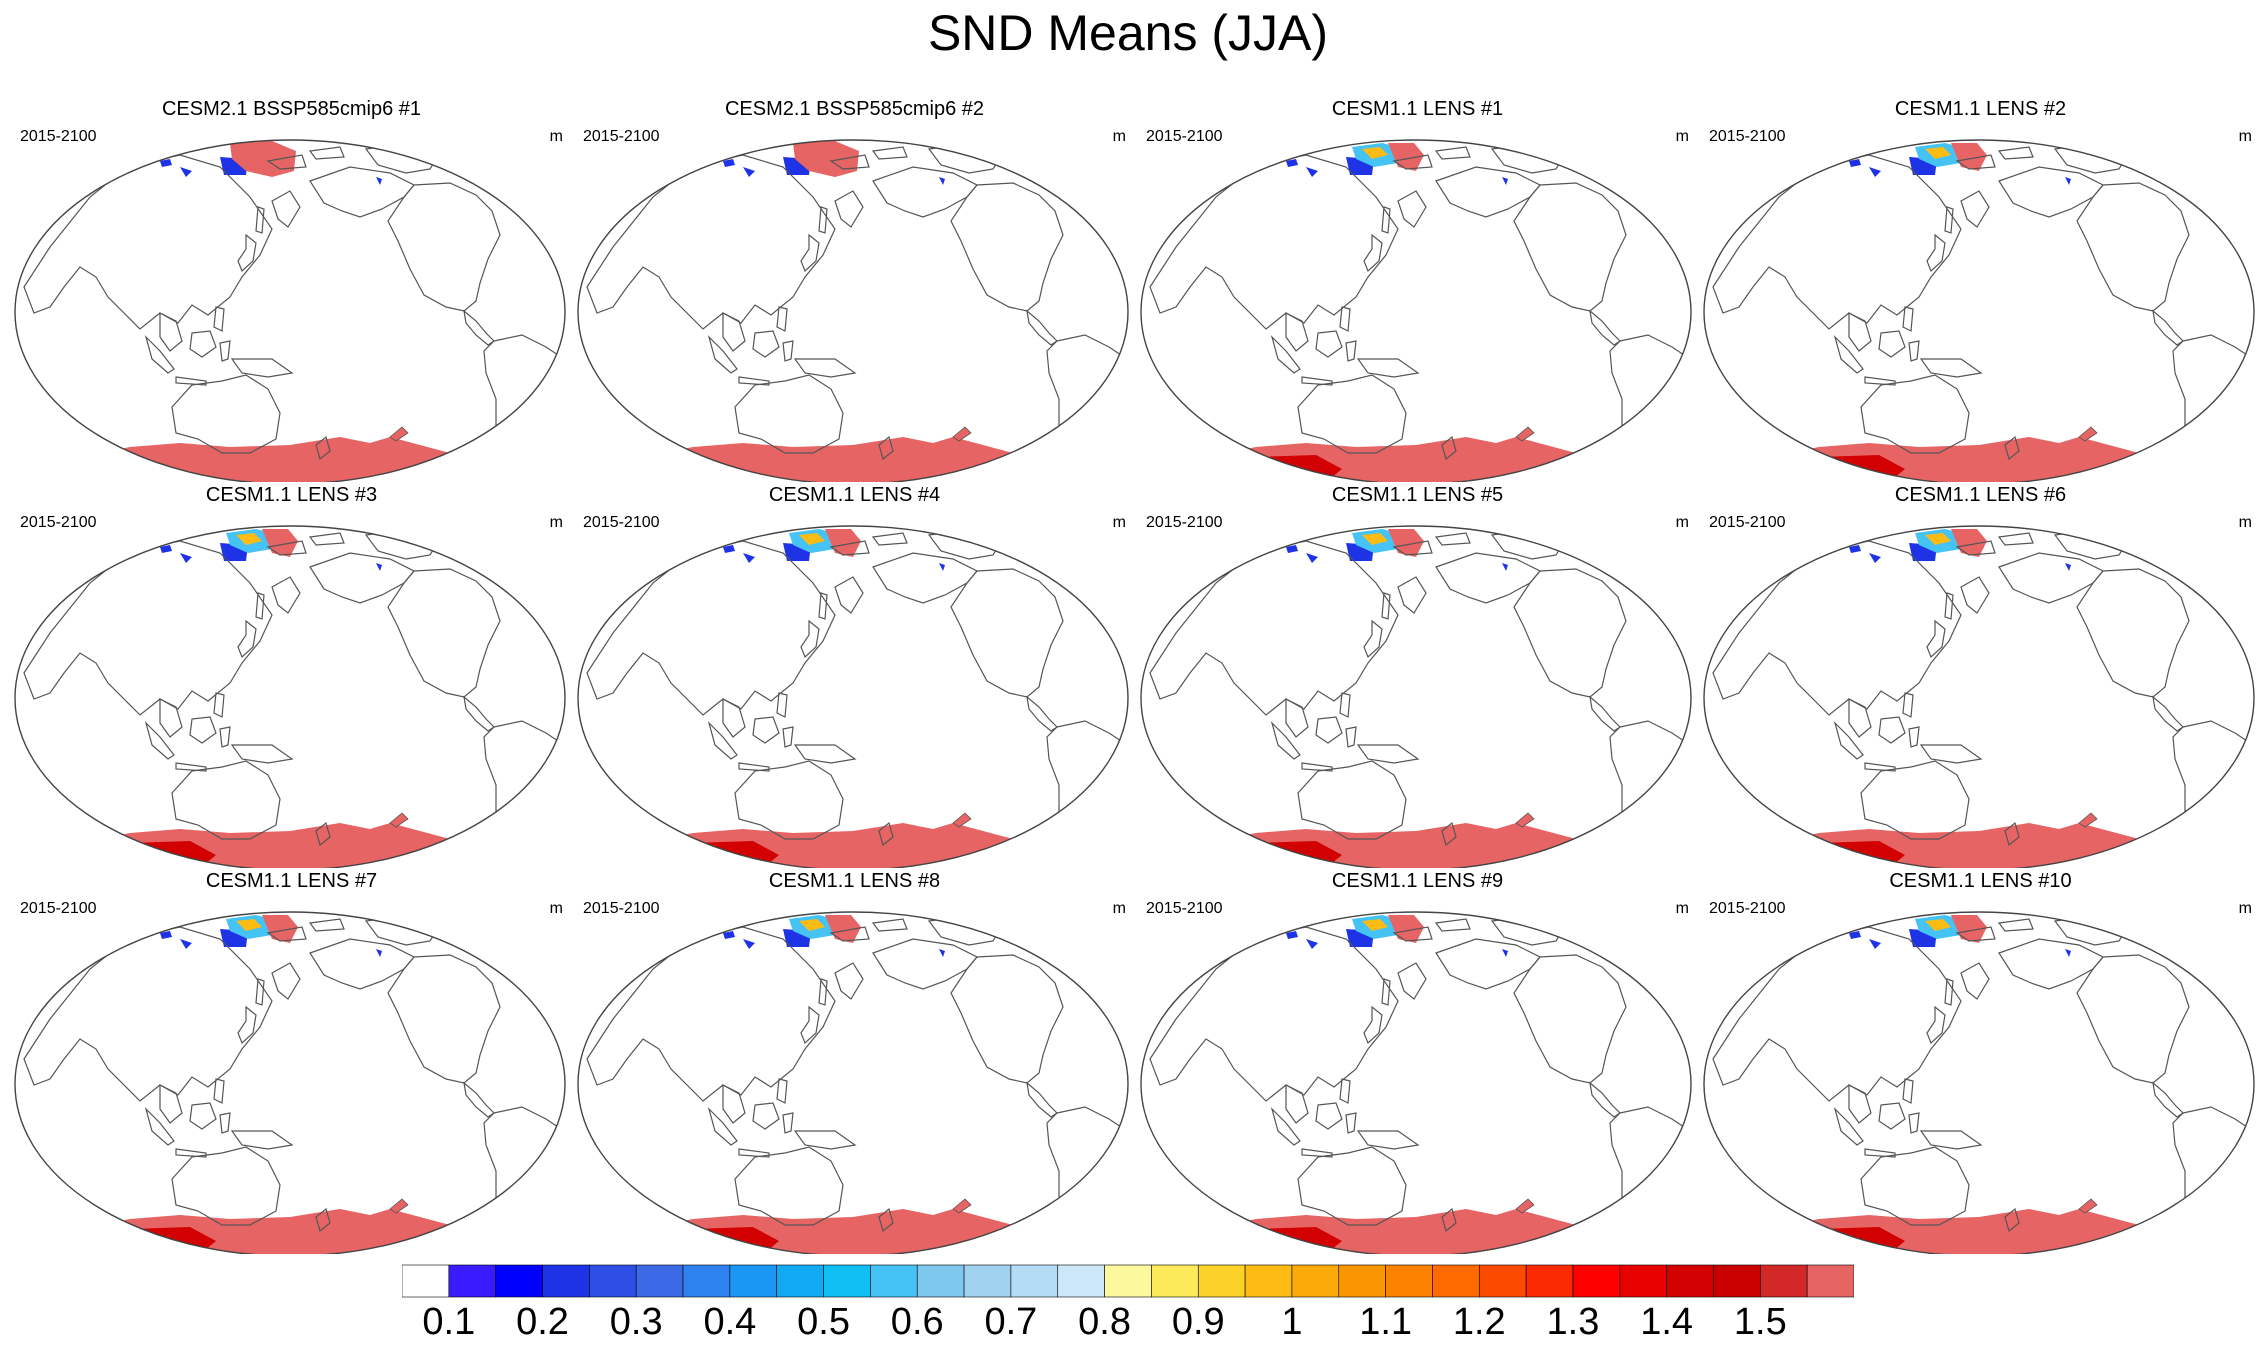  I want to click on canada-arctic-mid-snow, so click(249, 539).